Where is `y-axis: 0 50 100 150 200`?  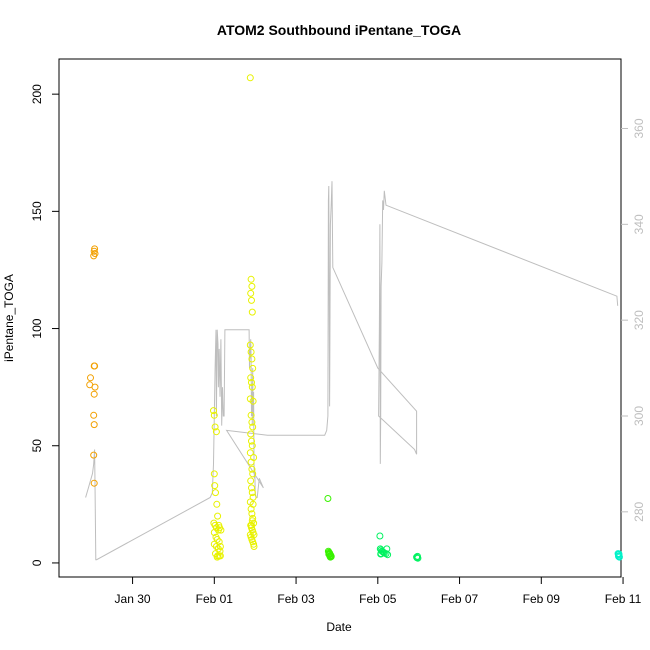
y-axis: 0 50 100 150 200 is located at coordinates (44, 325).